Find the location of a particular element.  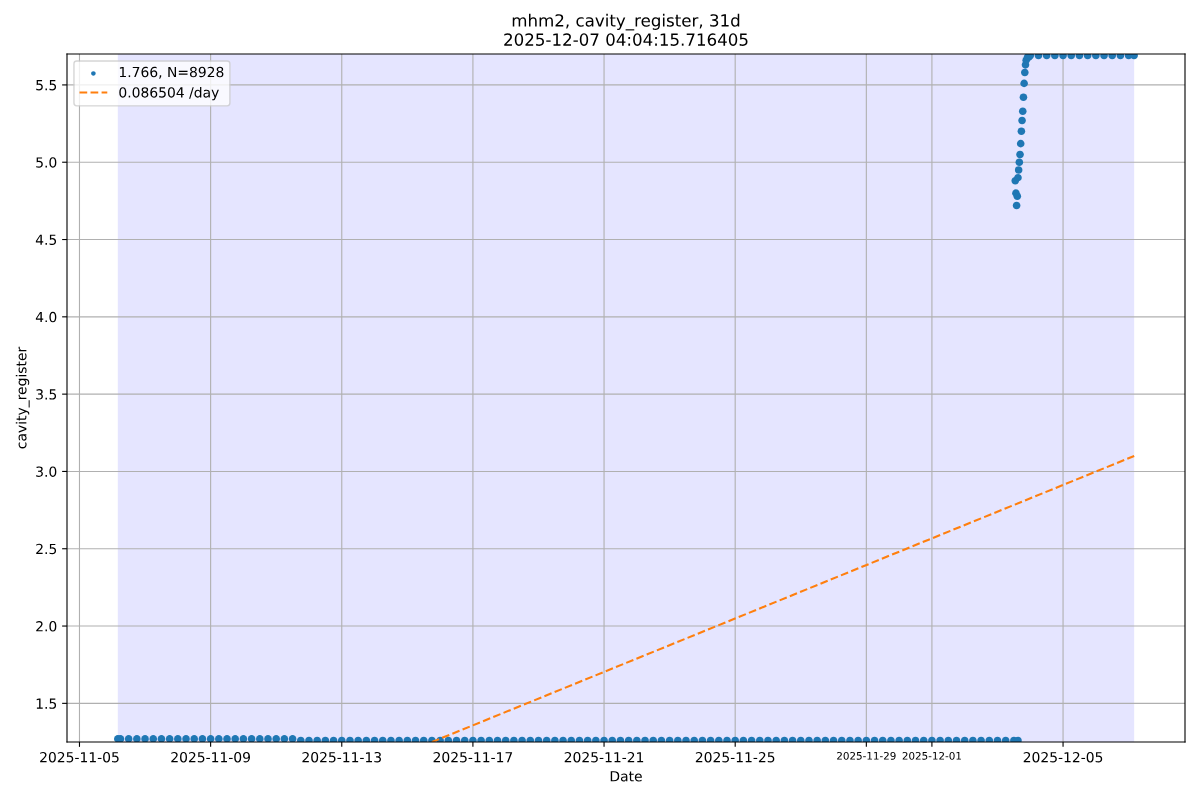

legend-label: 0.086504 /day is located at coordinates (169, 93).